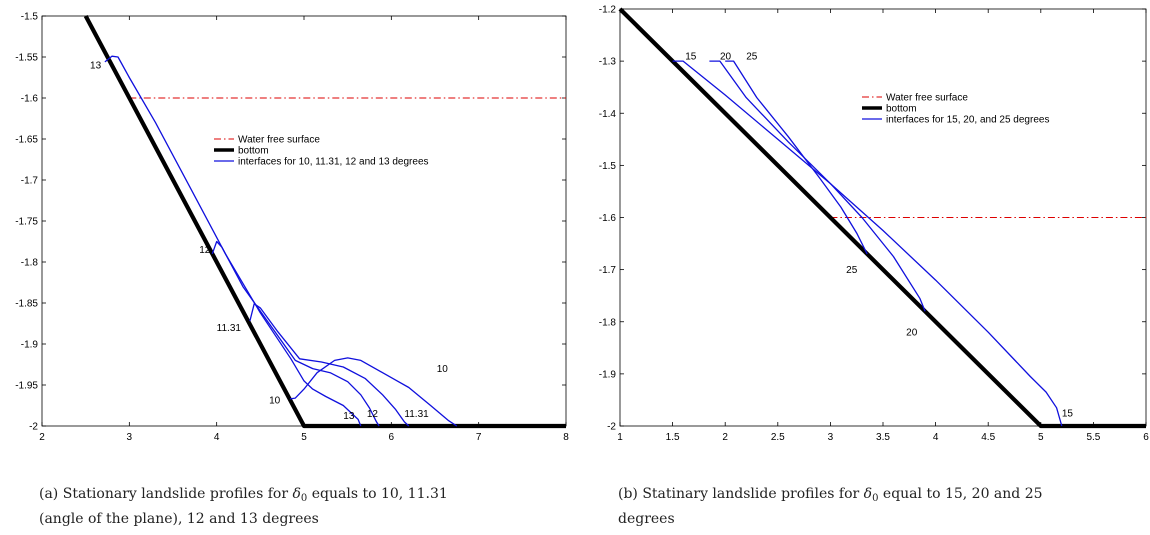 The image size is (1150, 535). I want to click on panel-a-ytick-label: -1.85, so click(26, 304).